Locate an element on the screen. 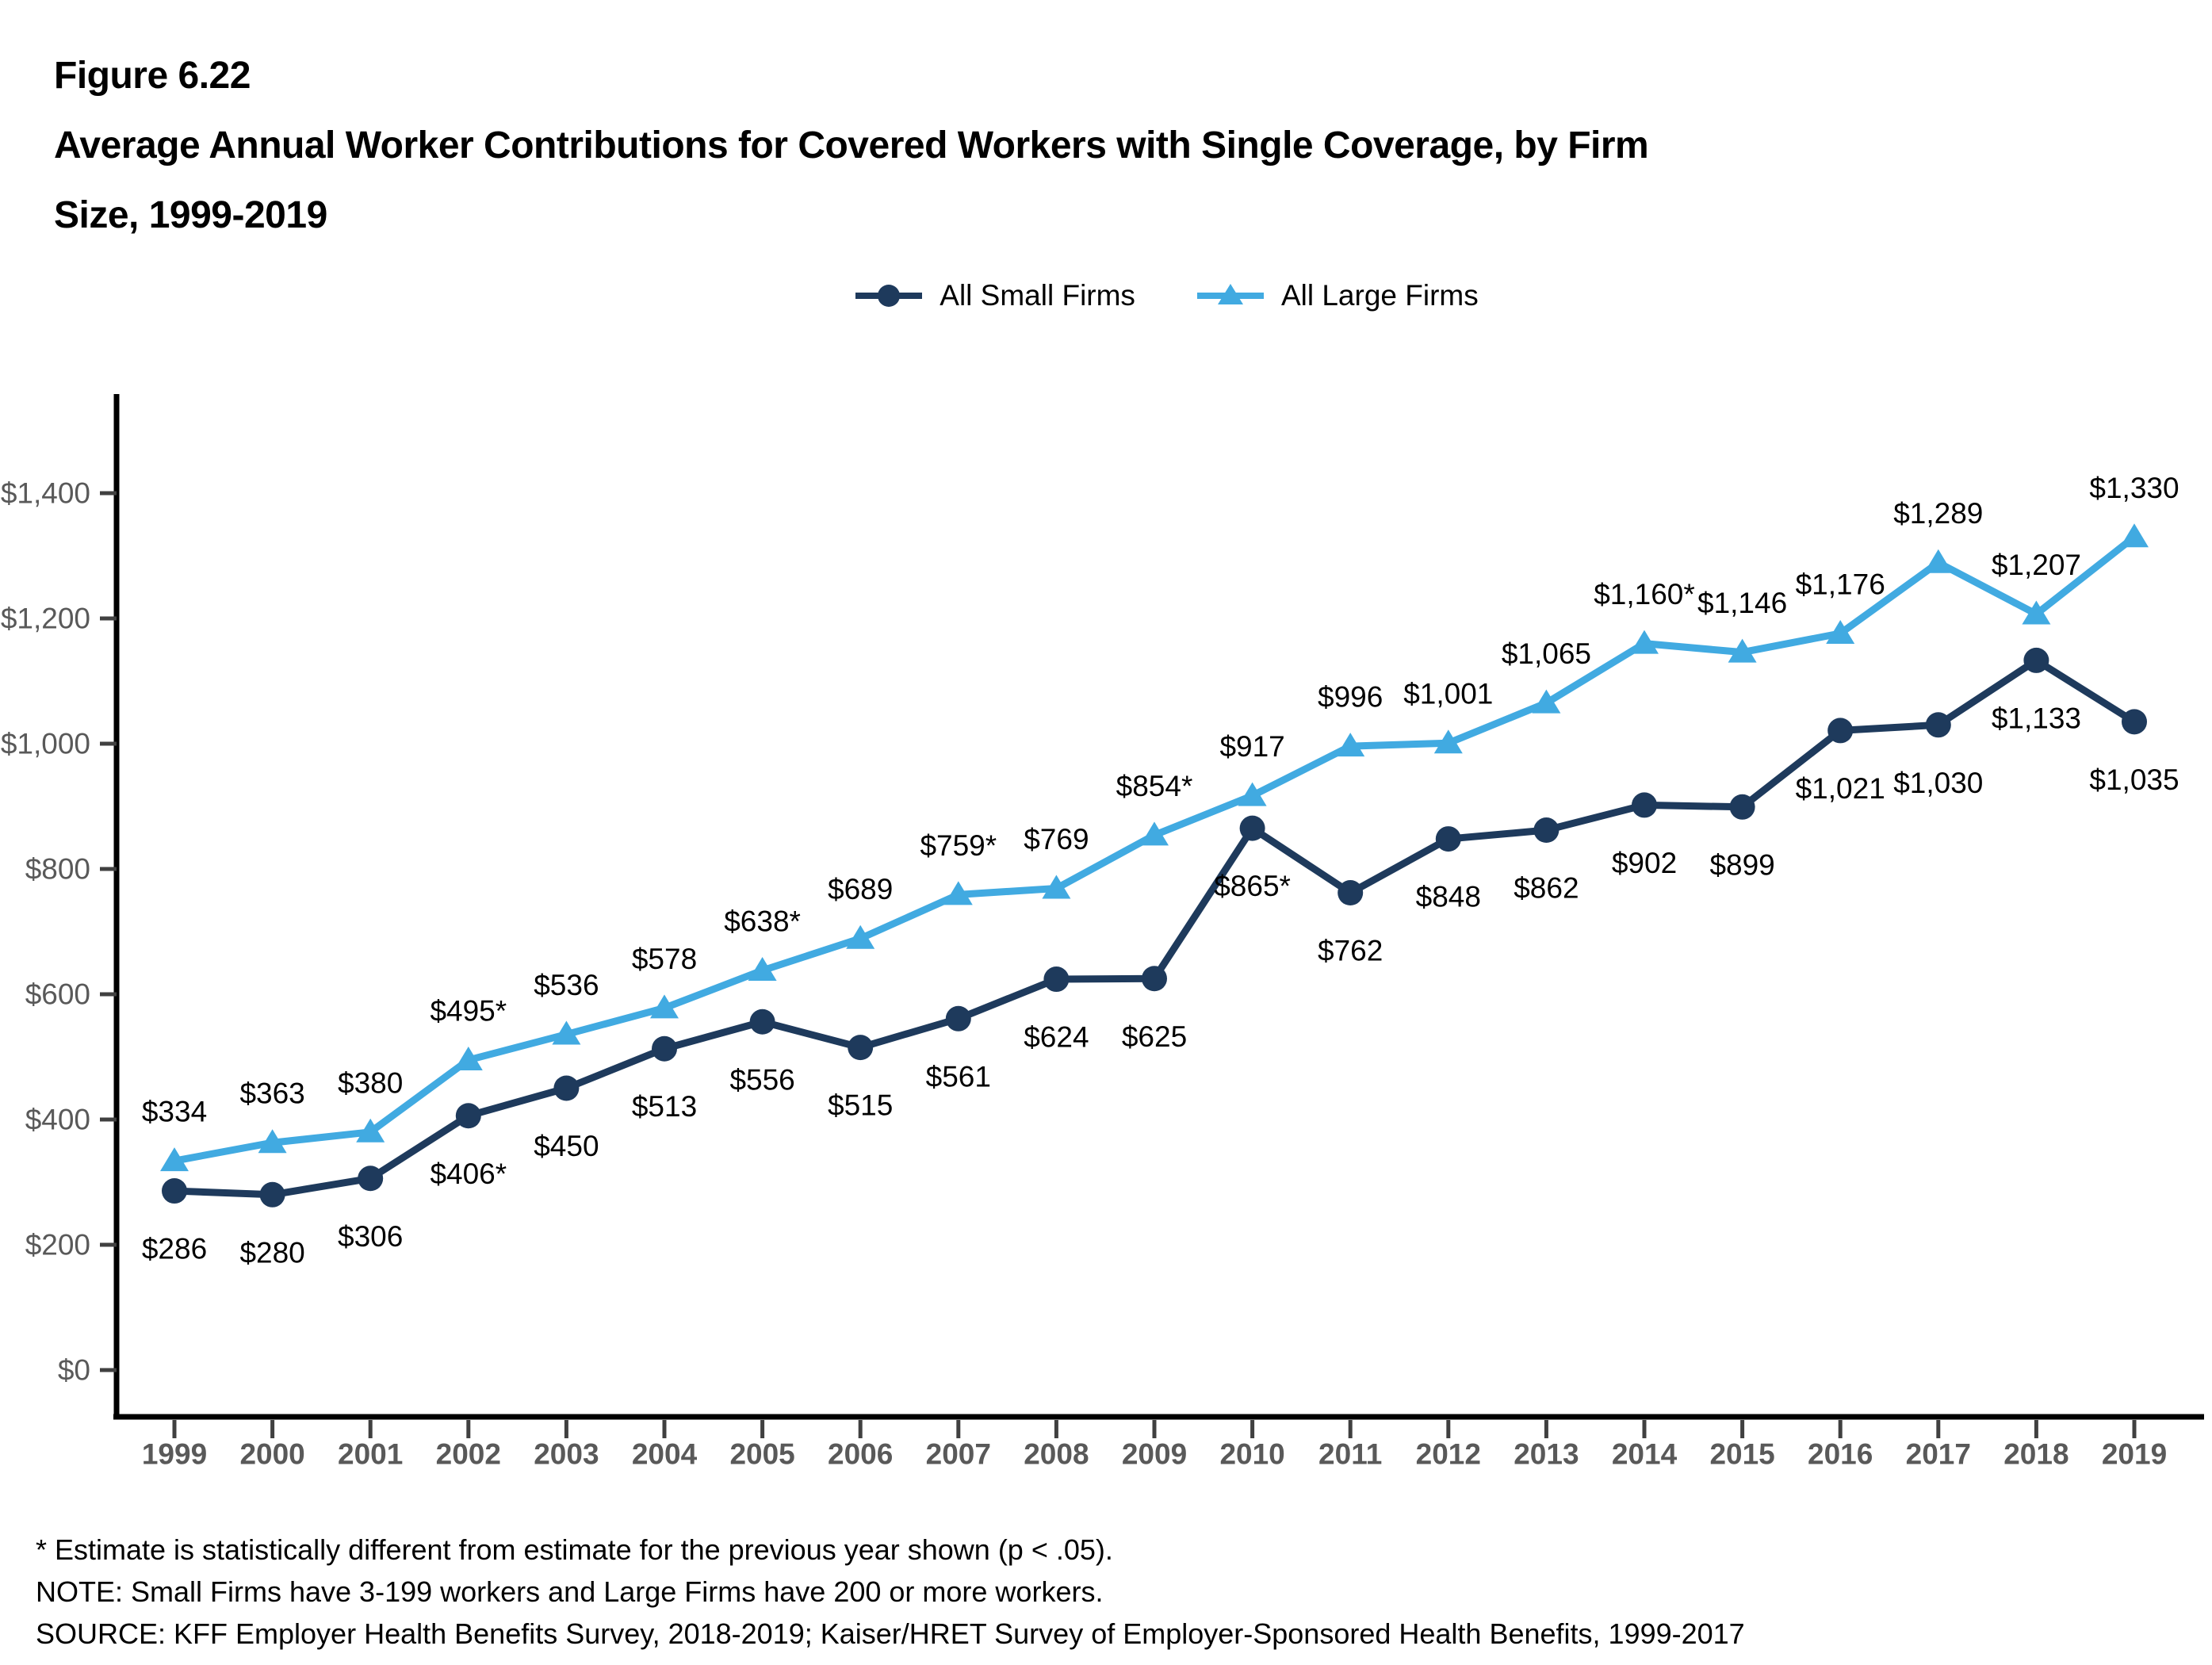 The width and height of the screenshot is (2212, 1665). legend-label: All Small Firms is located at coordinates (1037, 295).